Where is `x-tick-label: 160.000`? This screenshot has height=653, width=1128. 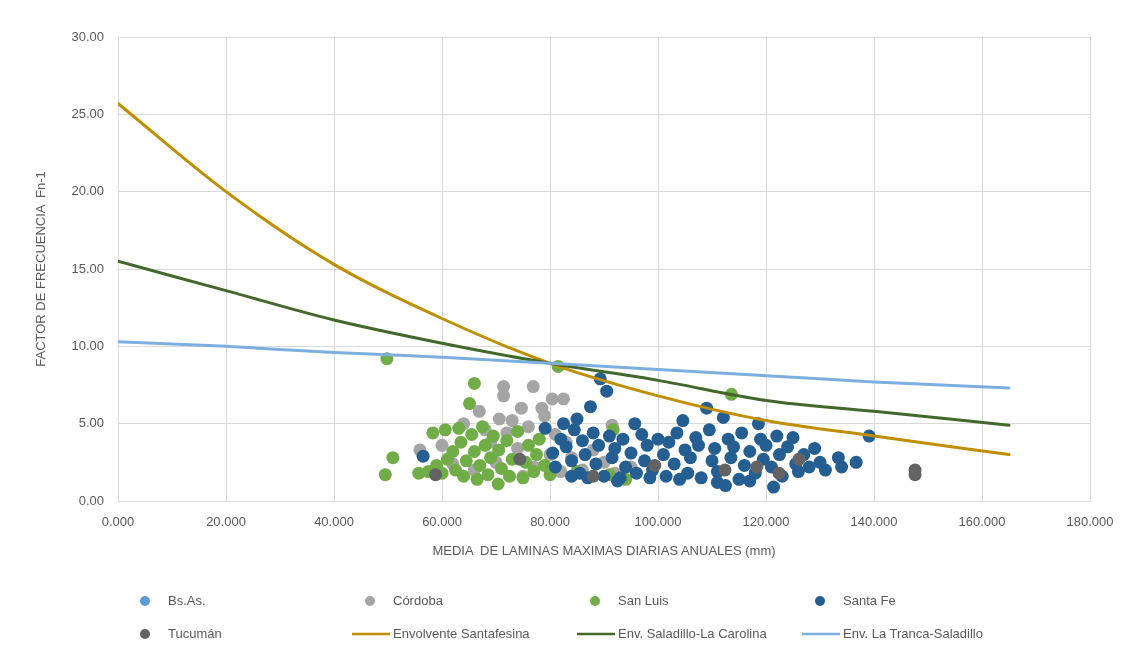 x-tick-label: 160.000 is located at coordinates (982, 522).